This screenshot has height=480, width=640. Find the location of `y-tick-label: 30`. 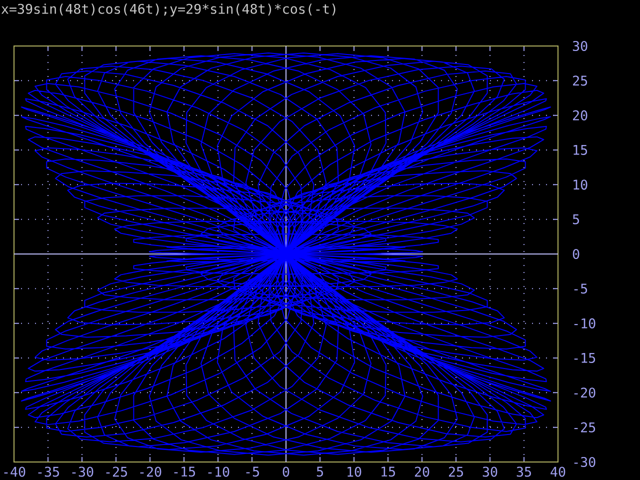

y-tick-label: 30 is located at coordinates (580, 46).